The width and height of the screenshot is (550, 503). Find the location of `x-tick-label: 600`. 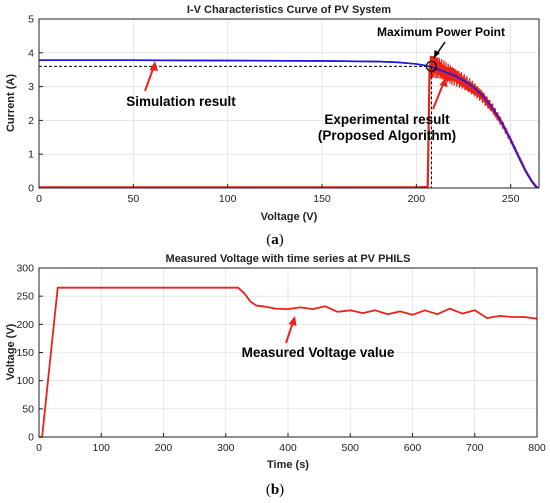

x-tick-label: 600 is located at coordinates (413, 448).